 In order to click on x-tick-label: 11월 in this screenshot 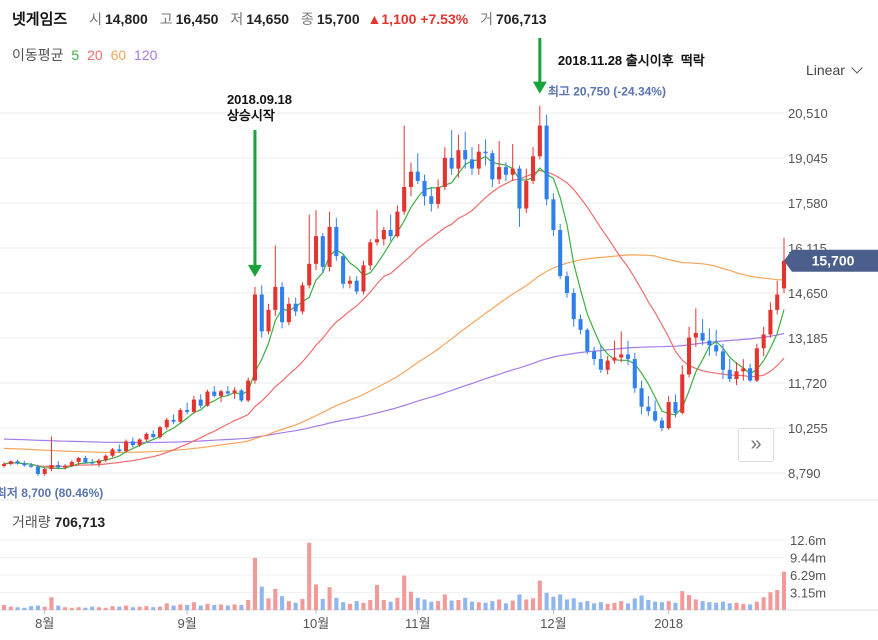, I will do `click(417, 623)`.